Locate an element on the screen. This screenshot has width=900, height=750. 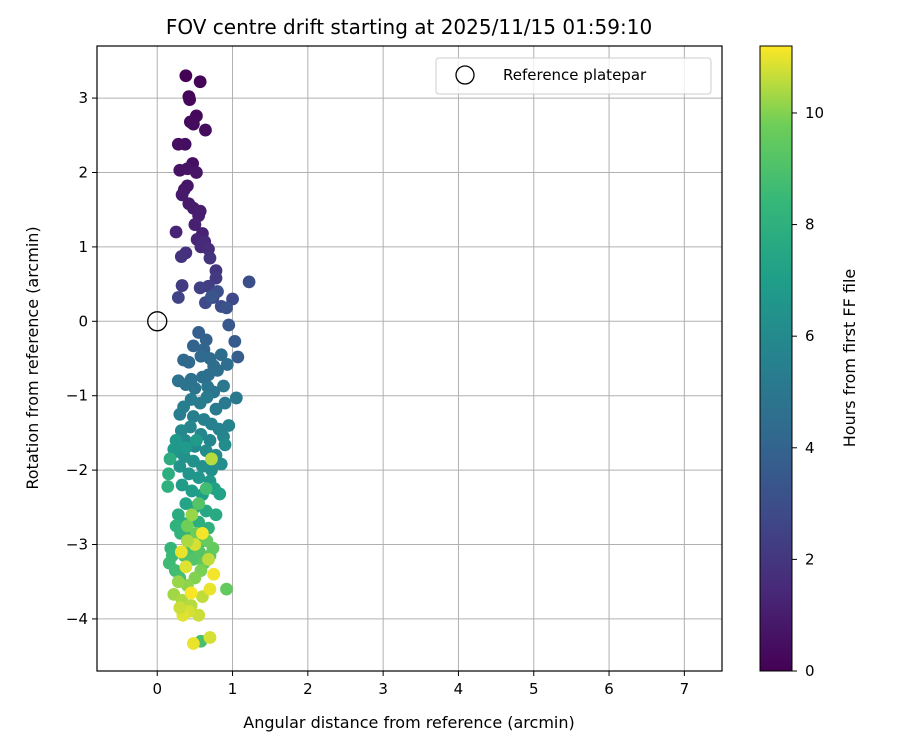
colorbar-gradient is located at coordinates (776, 358).